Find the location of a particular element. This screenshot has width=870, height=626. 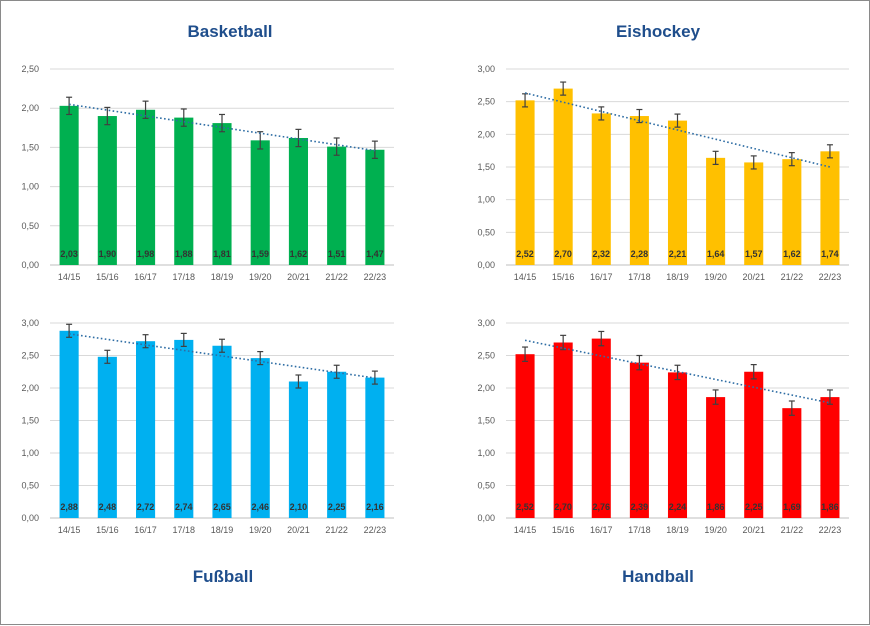

data-label: 2,88 is located at coordinates (69, 507).